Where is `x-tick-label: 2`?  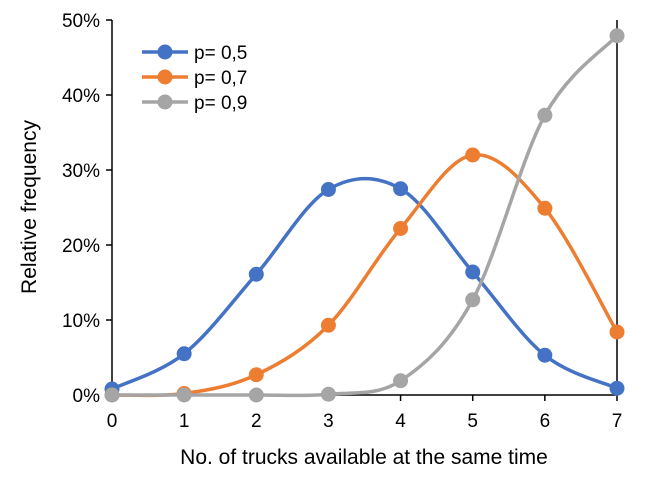 x-tick-label: 2 is located at coordinates (256, 421).